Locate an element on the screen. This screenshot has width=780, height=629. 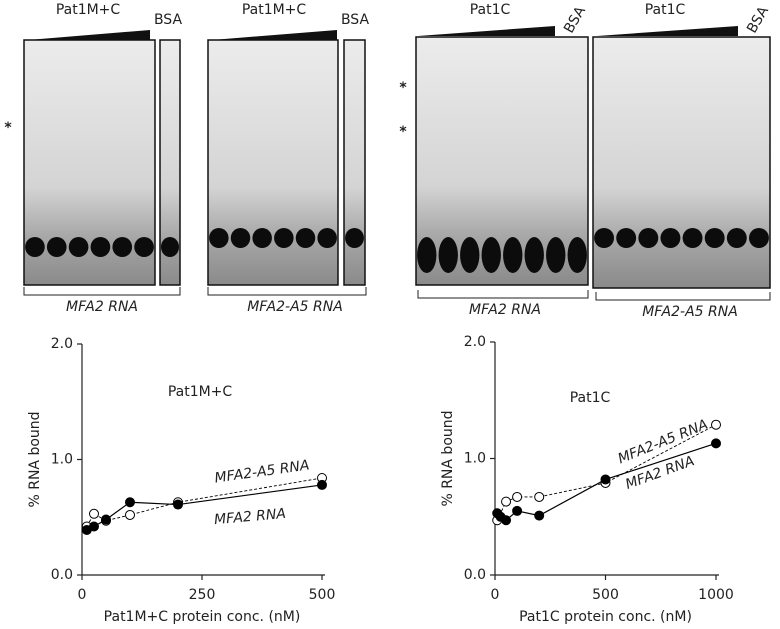
x-tick-label: 250 is located at coordinates (202, 595).